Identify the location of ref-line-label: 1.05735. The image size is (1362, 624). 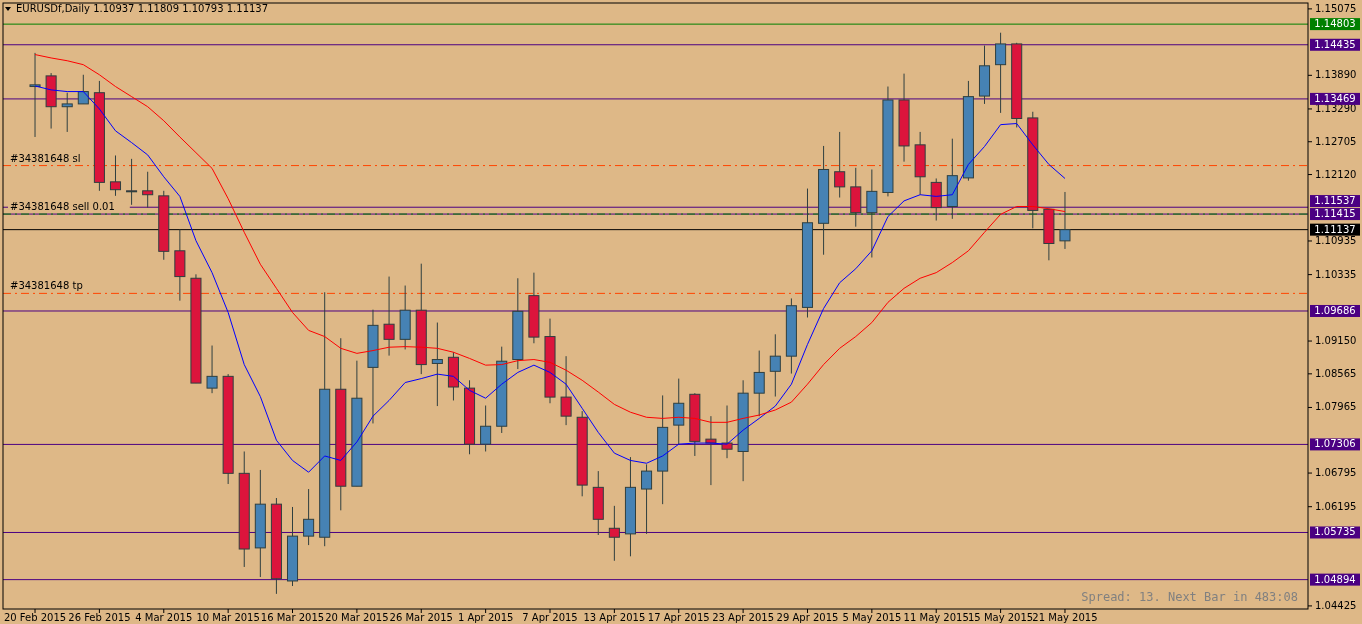
(1335, 532).